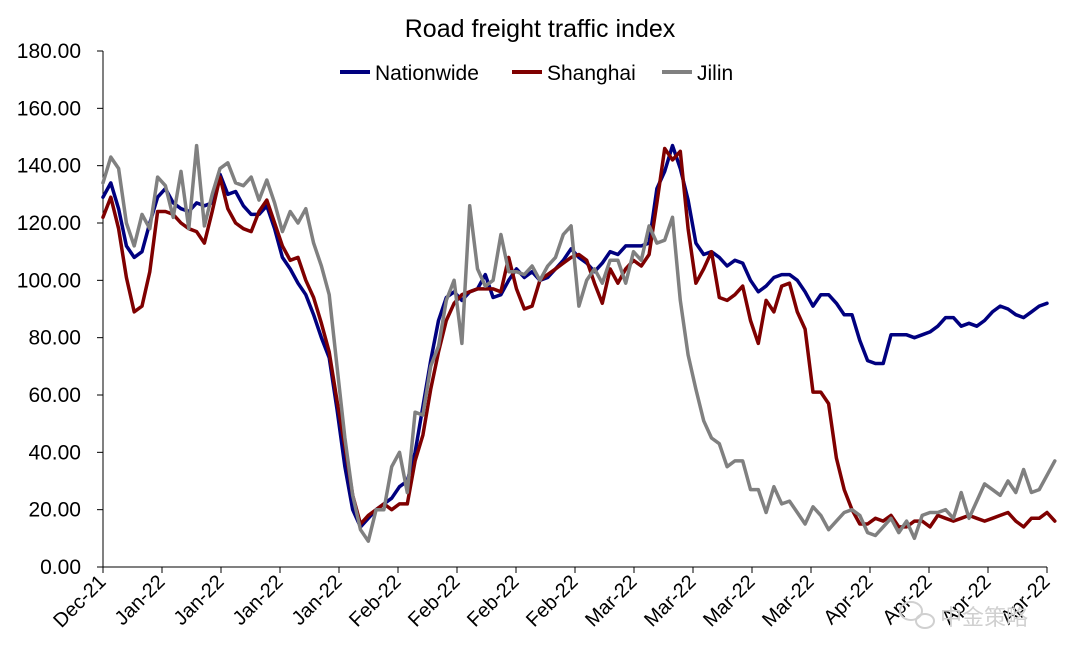 The width and height of the screenshot is (1080, 664). What do you see at coordinates (79, 601) in the screenshot?
I see `x-tick-label: Dec-21` at bounding box center [79, 601].